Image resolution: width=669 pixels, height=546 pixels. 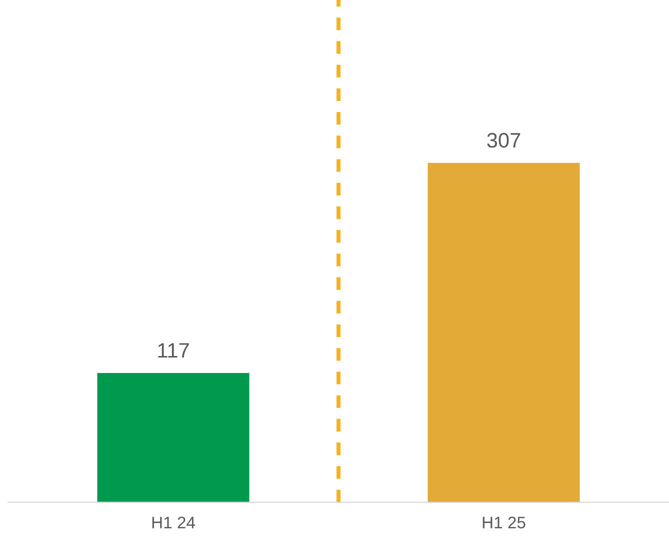 I want to click on data-label: 117, so click(x=173, y=350).